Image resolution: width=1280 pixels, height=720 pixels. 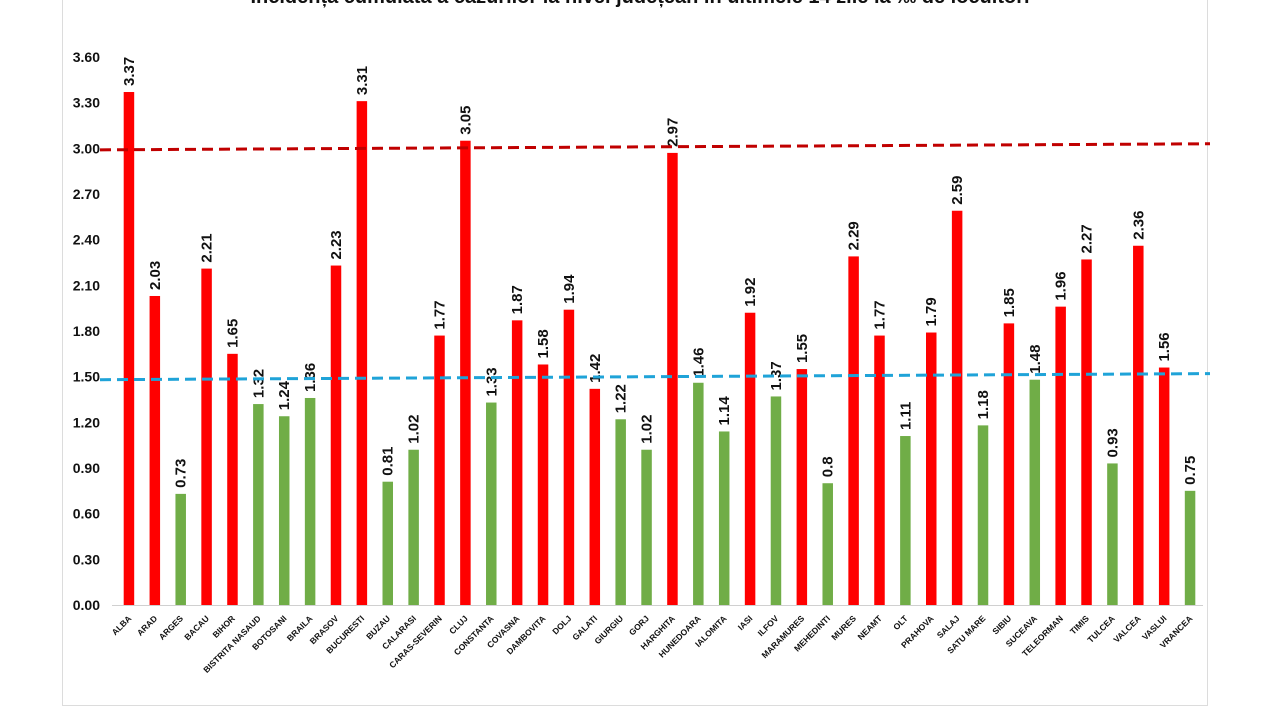 What do you see at coordinates (86, 605) in the screenshot?
I see `y-tick-label: 0.00` at bounding box center [86, 605].